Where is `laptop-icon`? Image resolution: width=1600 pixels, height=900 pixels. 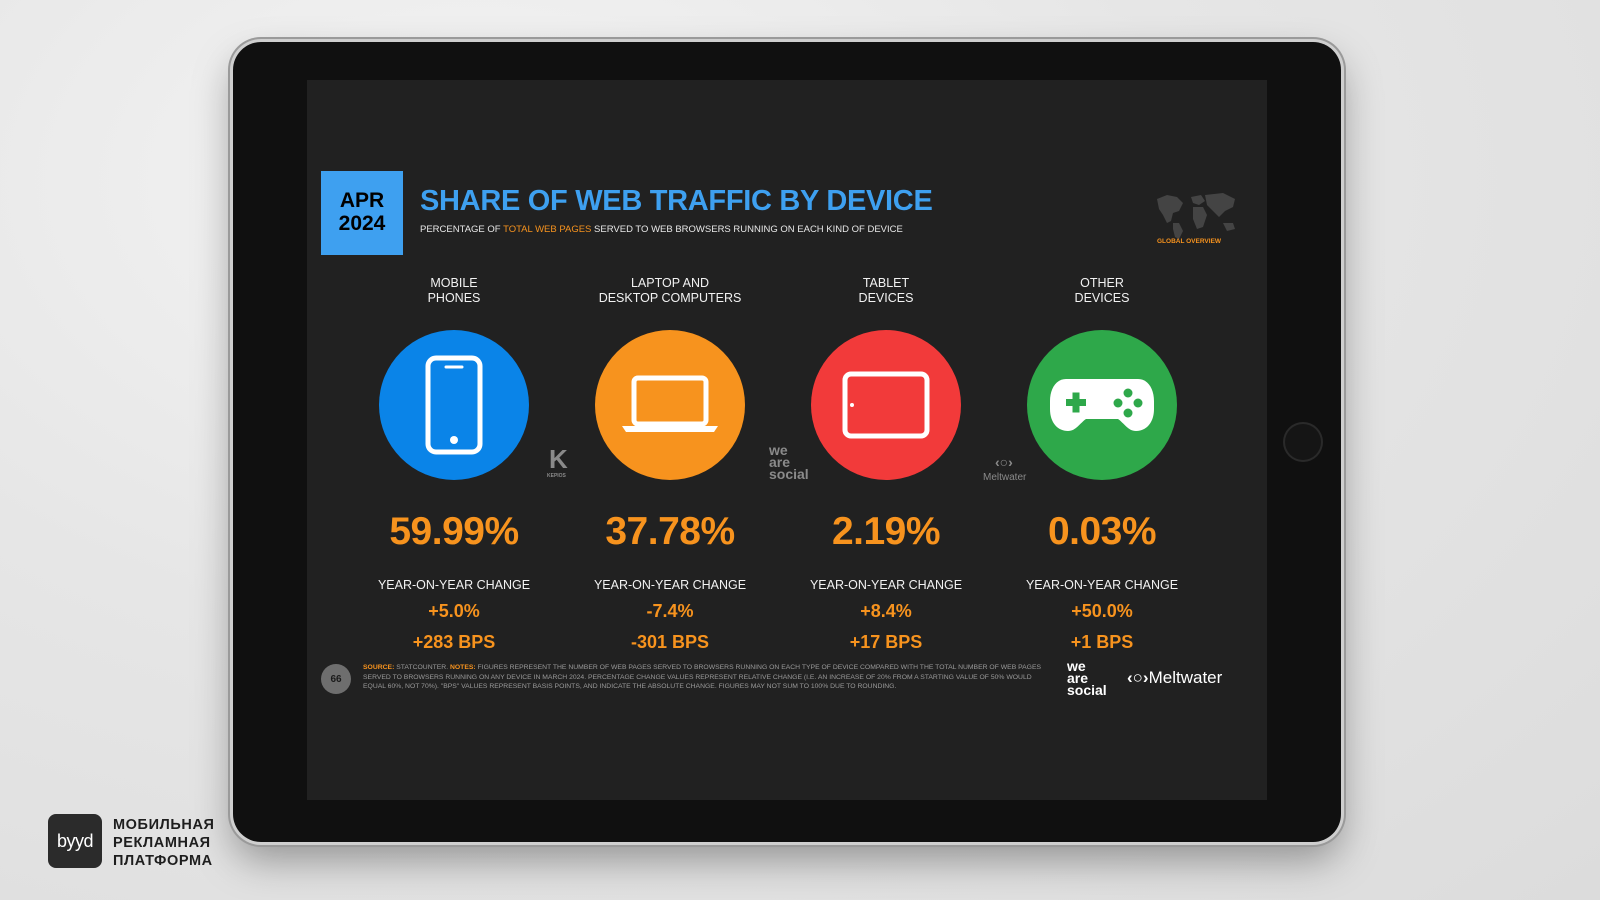 laptop-icon is located at coordinates (670, 403).